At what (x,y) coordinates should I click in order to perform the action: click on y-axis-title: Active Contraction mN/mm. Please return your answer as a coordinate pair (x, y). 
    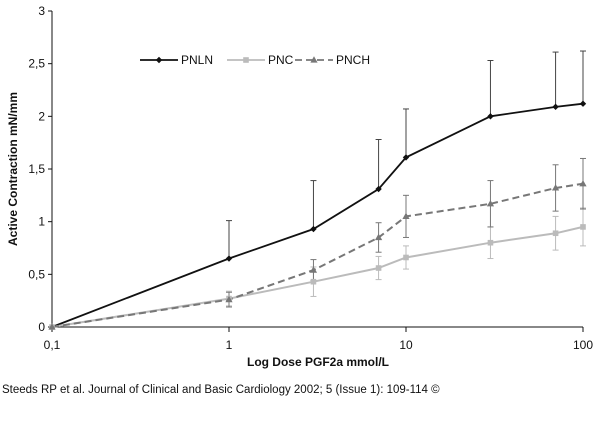
    Looking at the image, I should click on (13, 169).